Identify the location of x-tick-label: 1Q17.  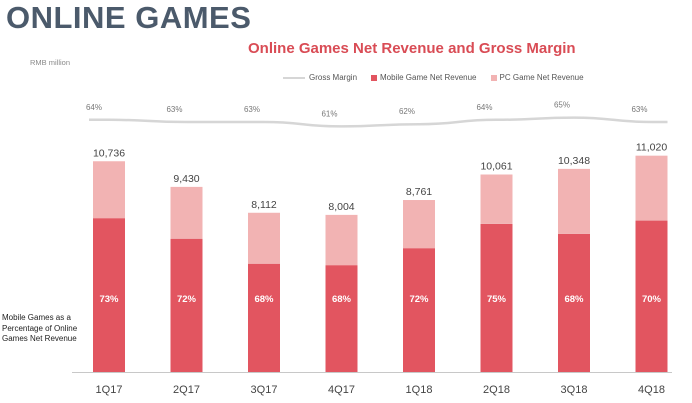
(109, 390).